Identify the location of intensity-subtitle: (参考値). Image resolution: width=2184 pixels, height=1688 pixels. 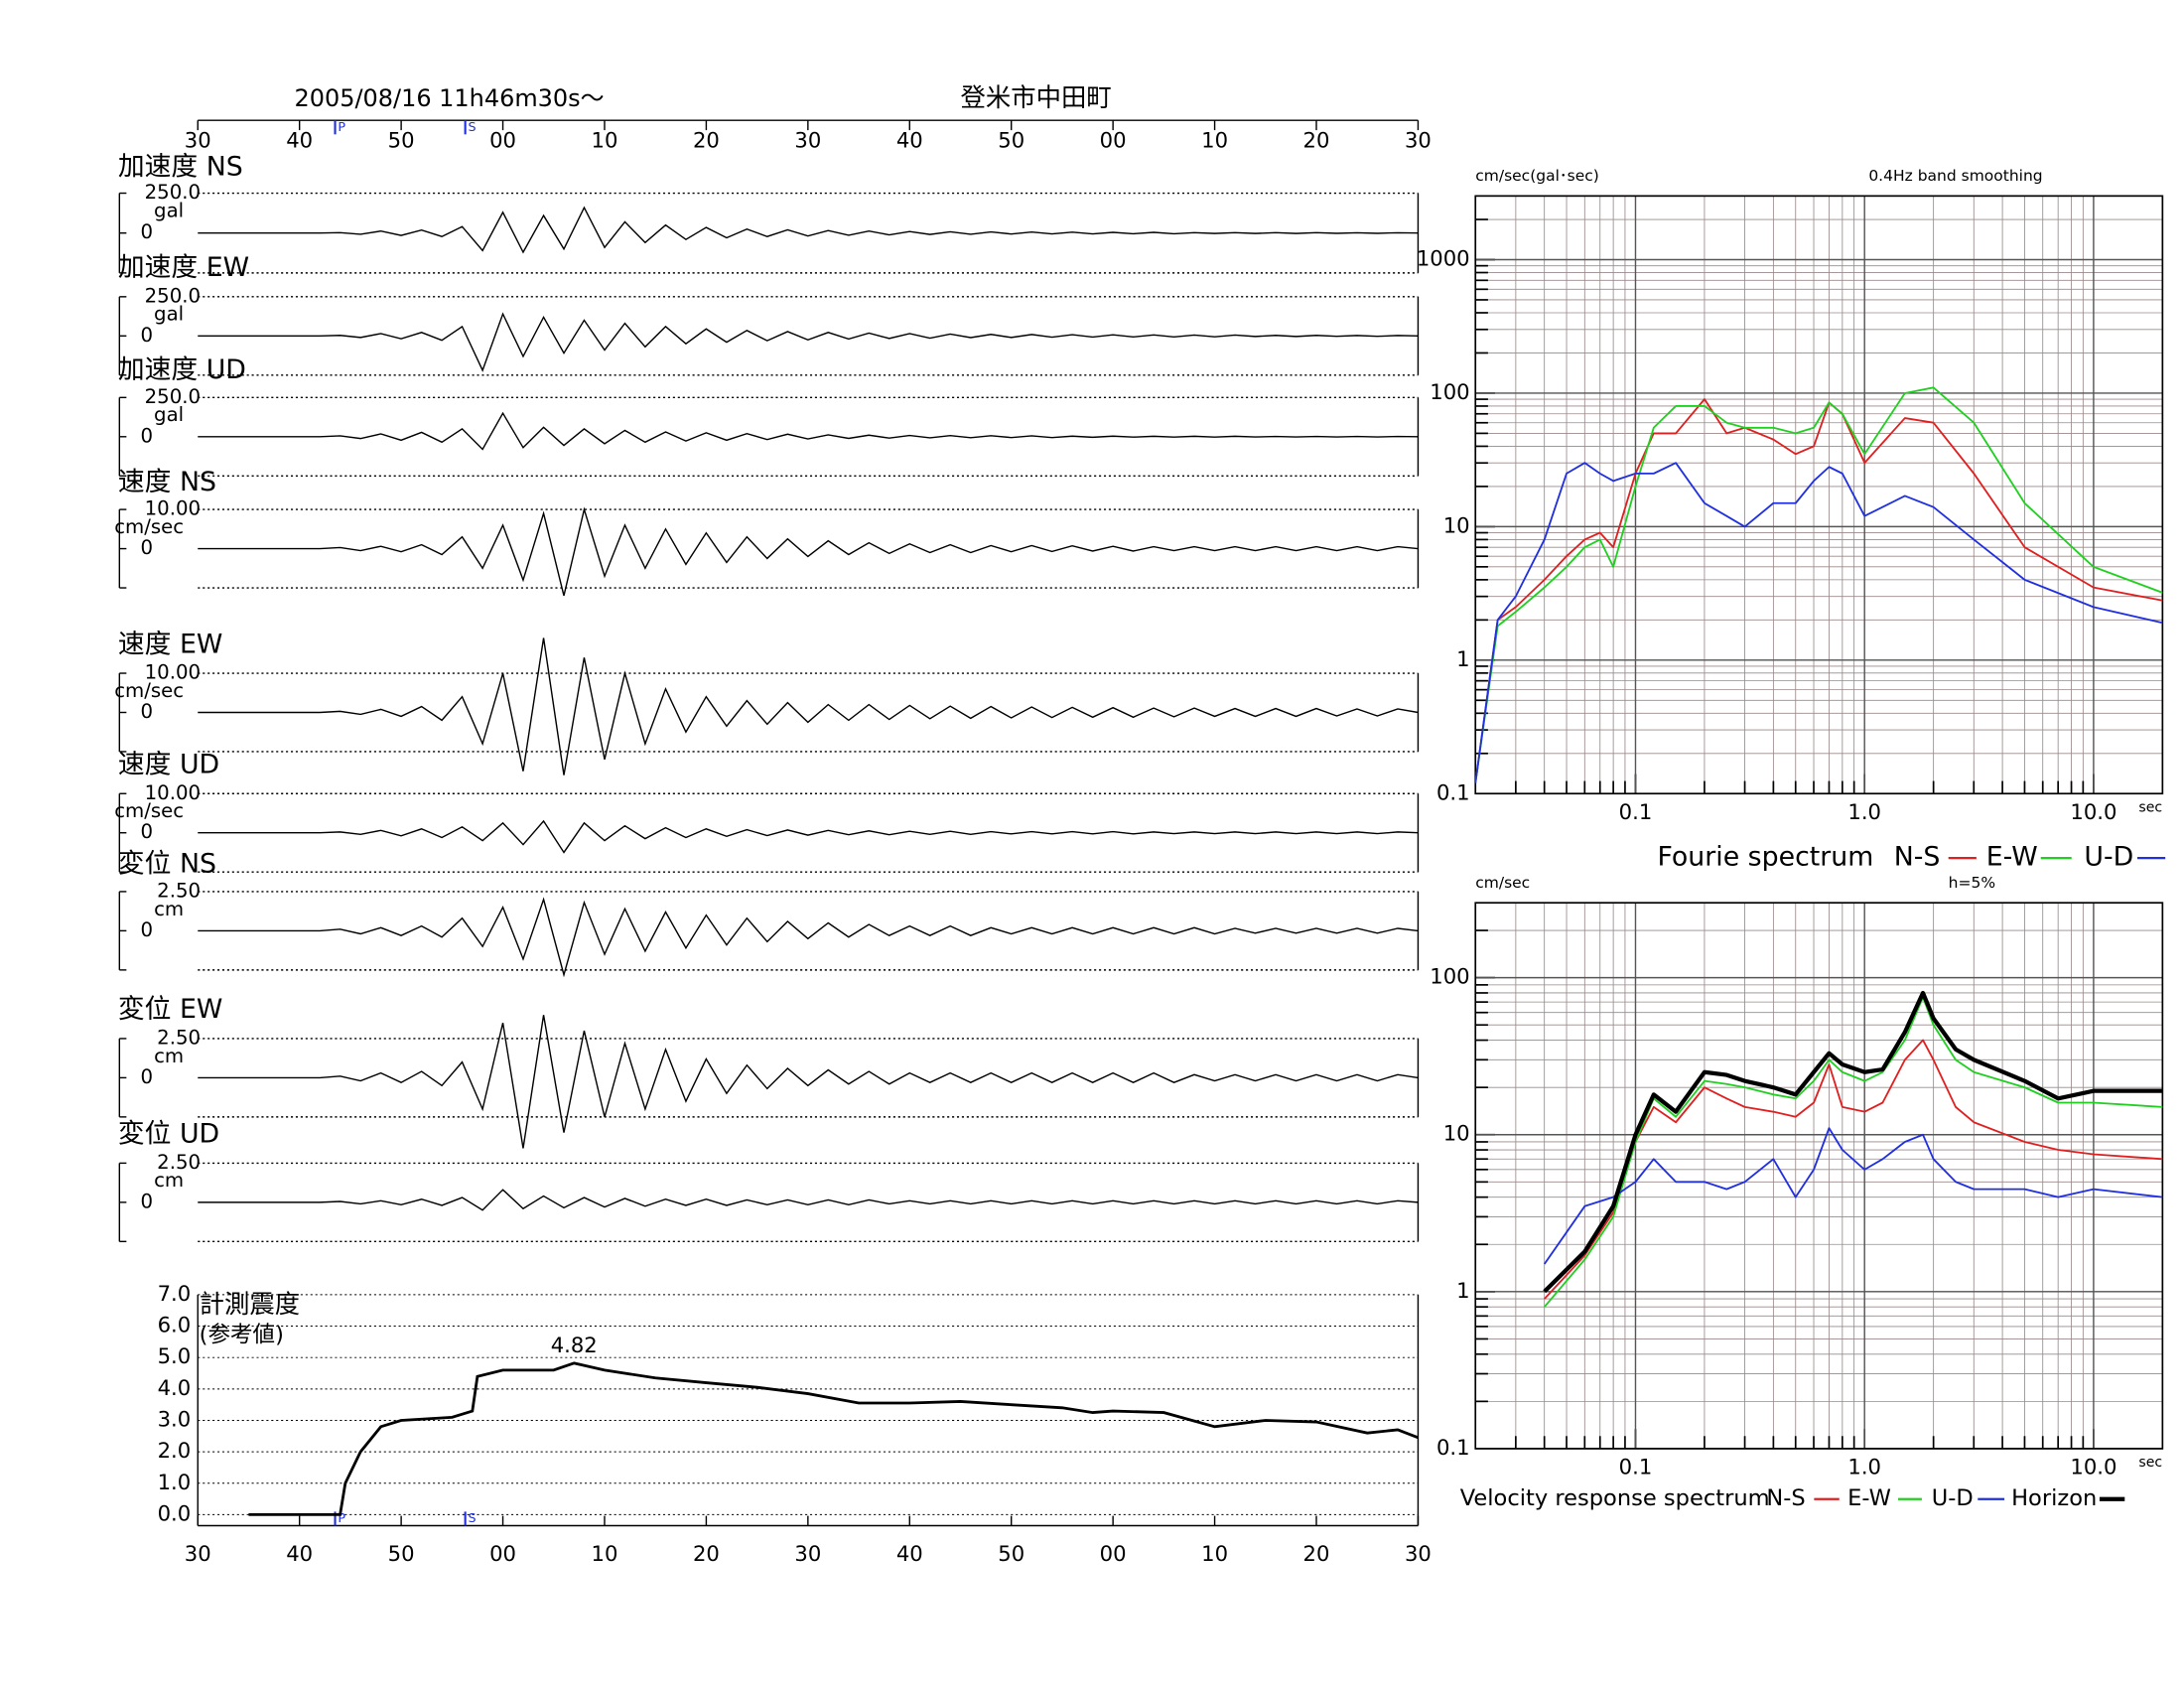
(242, 1334).